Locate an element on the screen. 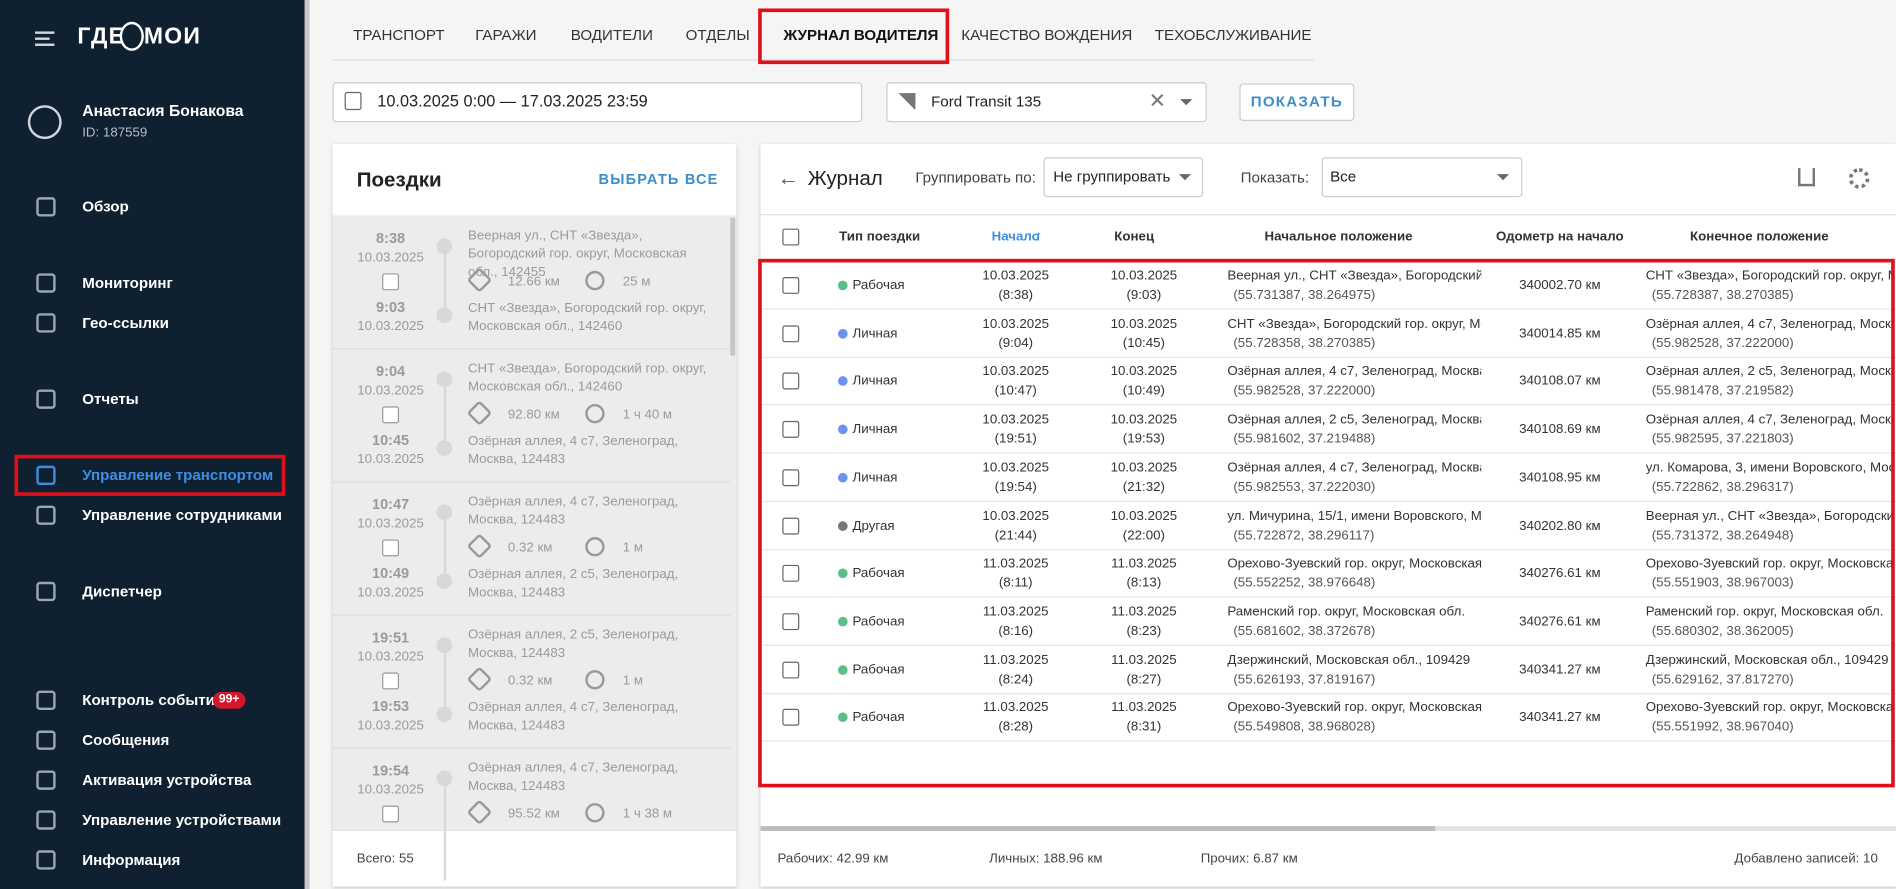  tab: ВОДИТЕЛИ is located at coordinates (611, 35).